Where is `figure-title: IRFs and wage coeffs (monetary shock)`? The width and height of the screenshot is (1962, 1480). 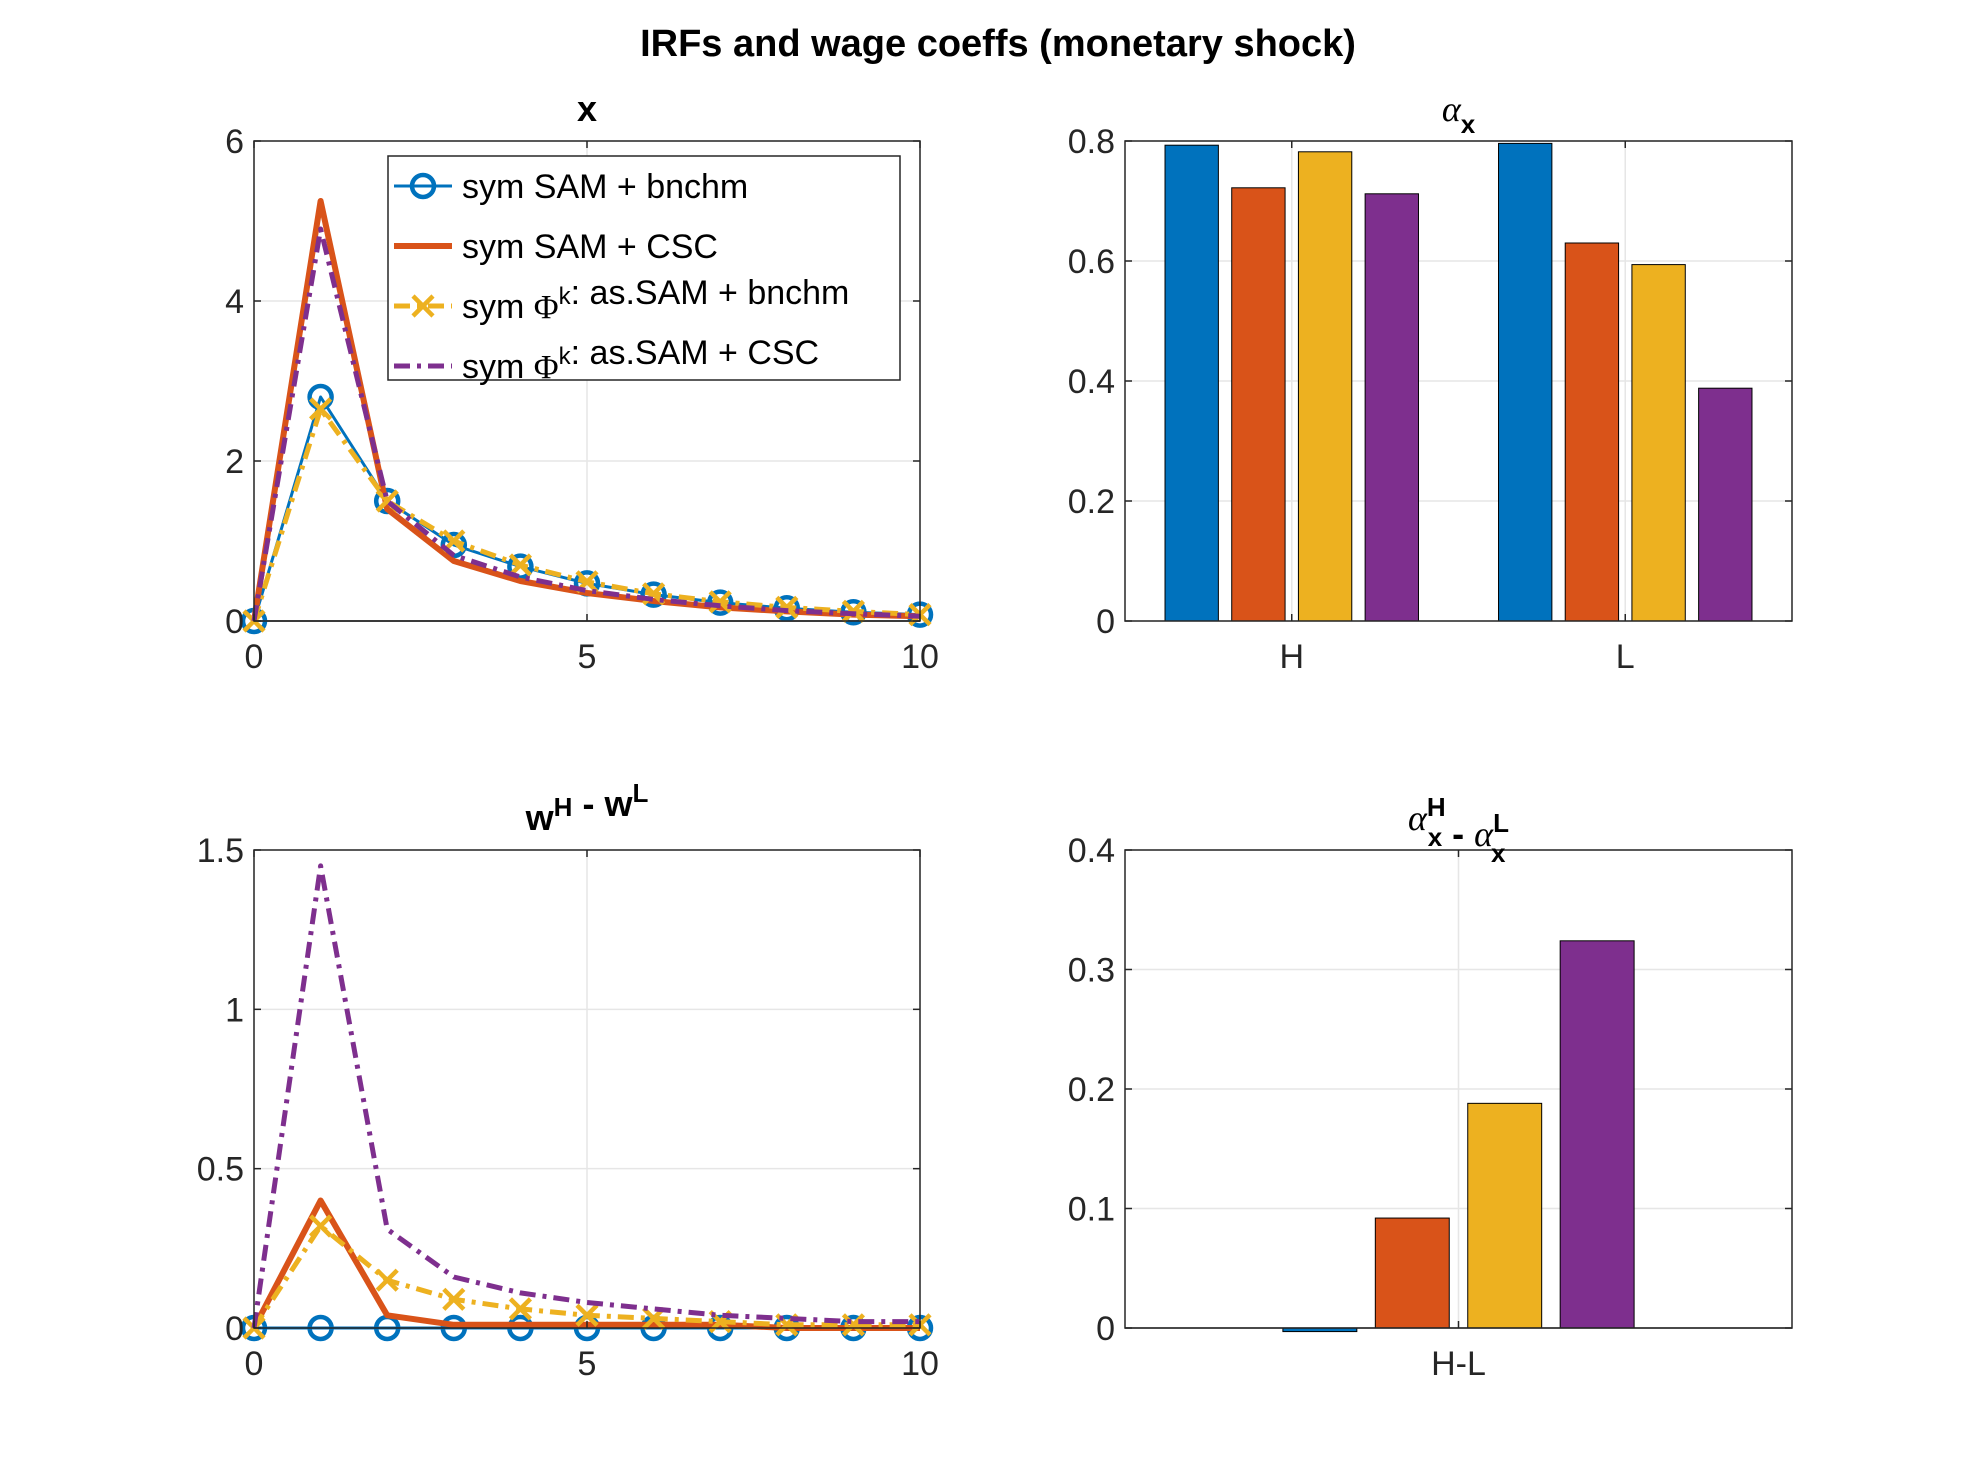
figure-title: IRFs and wage coeffs (monetary shock) is located at coordinates (998, 44).